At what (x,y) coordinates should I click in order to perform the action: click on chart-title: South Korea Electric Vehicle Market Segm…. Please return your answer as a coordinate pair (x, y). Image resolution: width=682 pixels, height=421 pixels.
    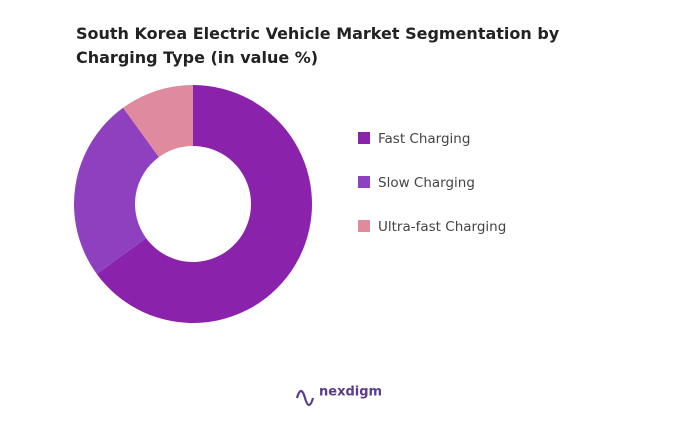
    Looking at the image, I should click on (318, 45).